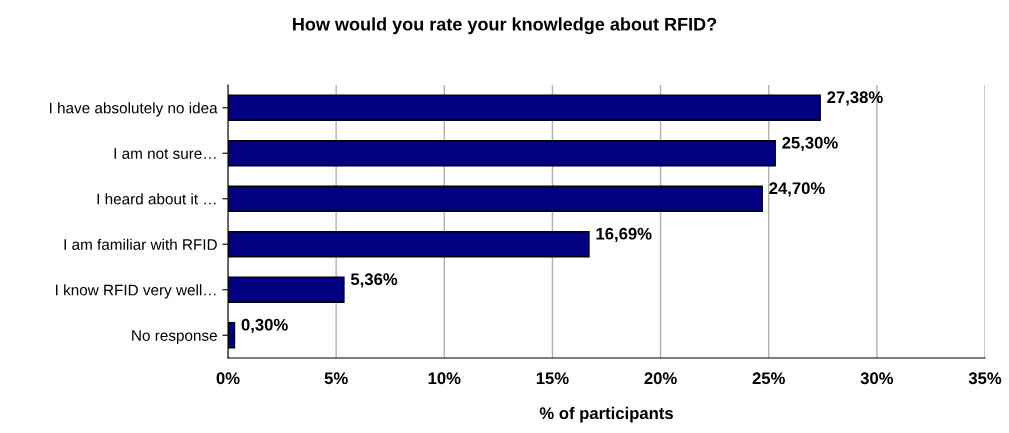 The width and height of the screenshot is (1009, 433). I want to click on y-tick-label: I am familiar with RFID, so click(140, 244).